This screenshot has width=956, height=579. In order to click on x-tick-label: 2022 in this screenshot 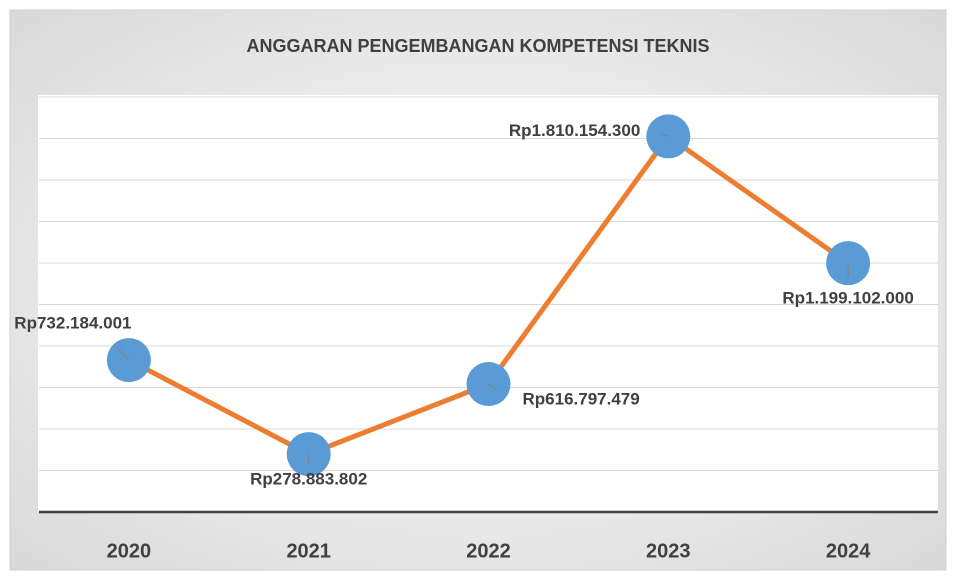, I will do `click(488, 551)`.